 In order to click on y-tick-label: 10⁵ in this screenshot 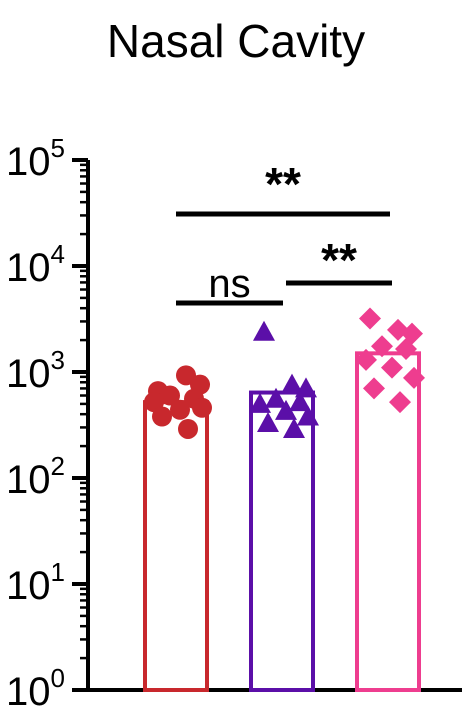, I will do `click(35, 158)`.